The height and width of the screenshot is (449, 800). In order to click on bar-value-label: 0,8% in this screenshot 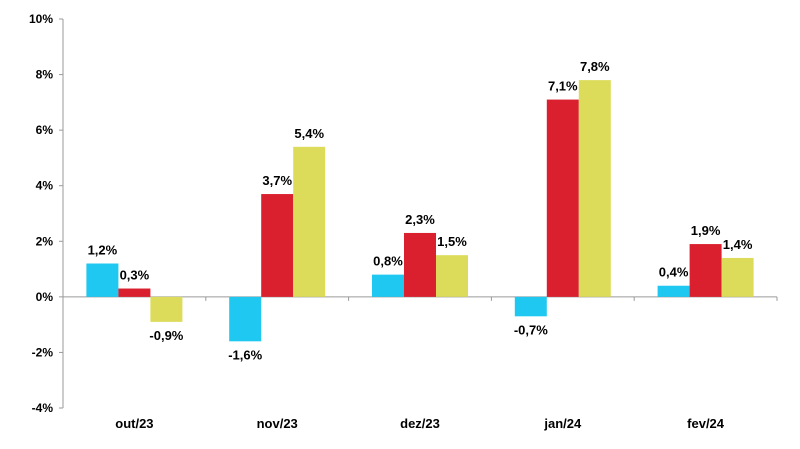, I will do `click(388, 261)`.